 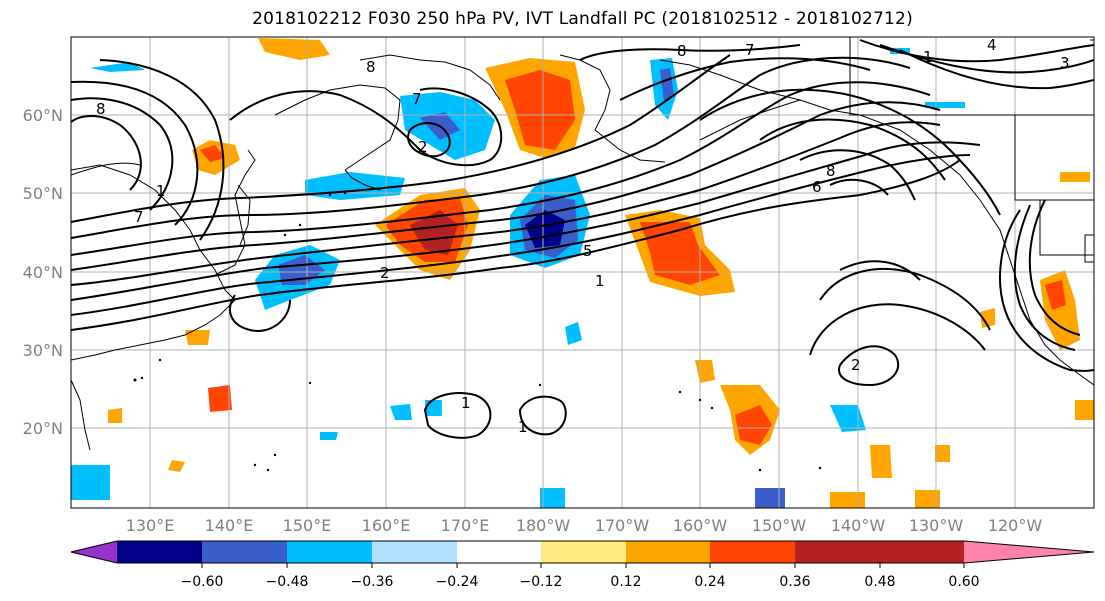 What do you see at coordinates (879, 582) in the screenshot?
I see `colorbar-tick-label: 0.48` at bounding box center [879, 582].